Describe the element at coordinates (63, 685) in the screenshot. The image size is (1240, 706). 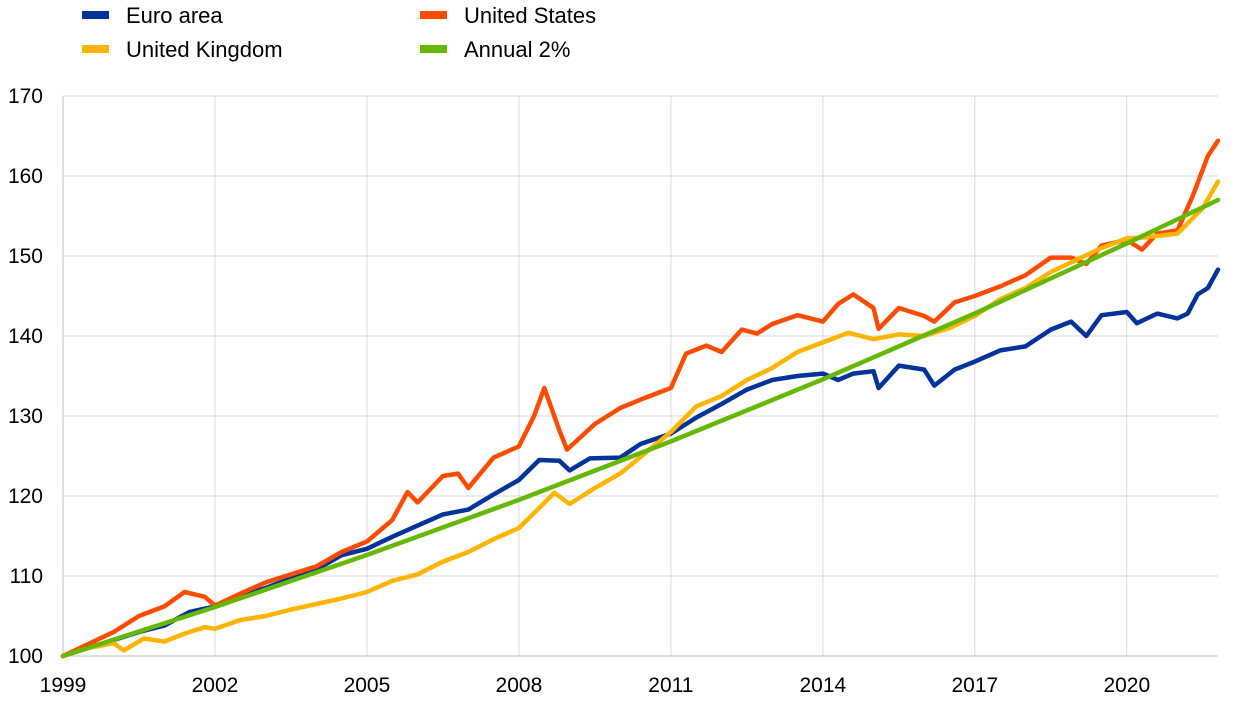
I see `x-tick-label-1999: 1999` at that location.